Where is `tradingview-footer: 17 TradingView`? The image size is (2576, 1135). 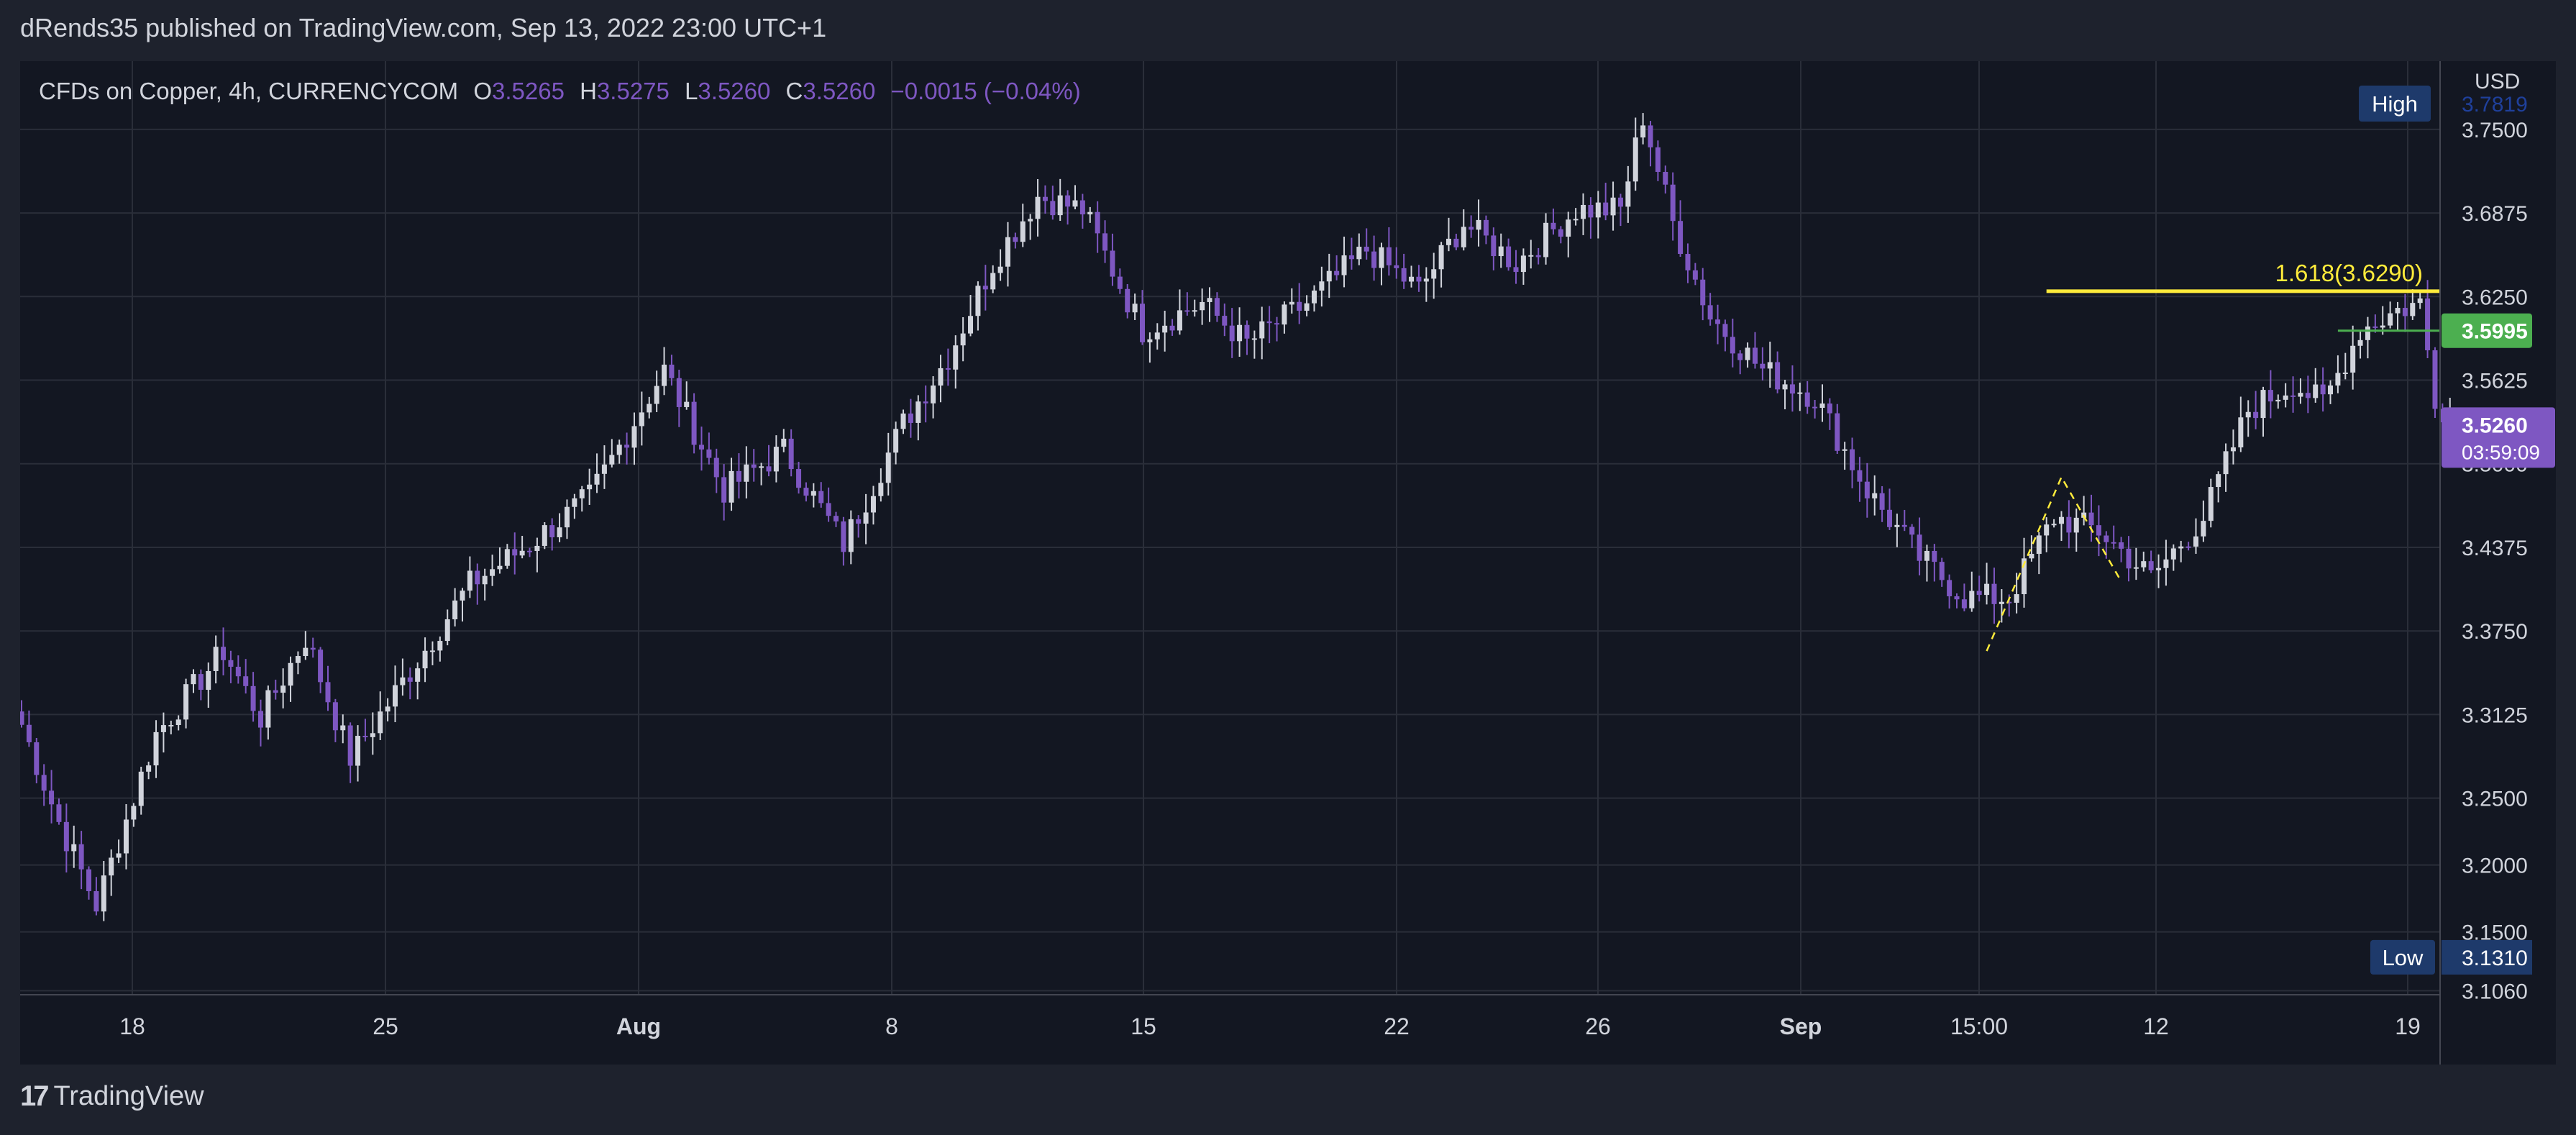 tradingview-footer: 17 TradingView is located at coordinates (112, 1096).